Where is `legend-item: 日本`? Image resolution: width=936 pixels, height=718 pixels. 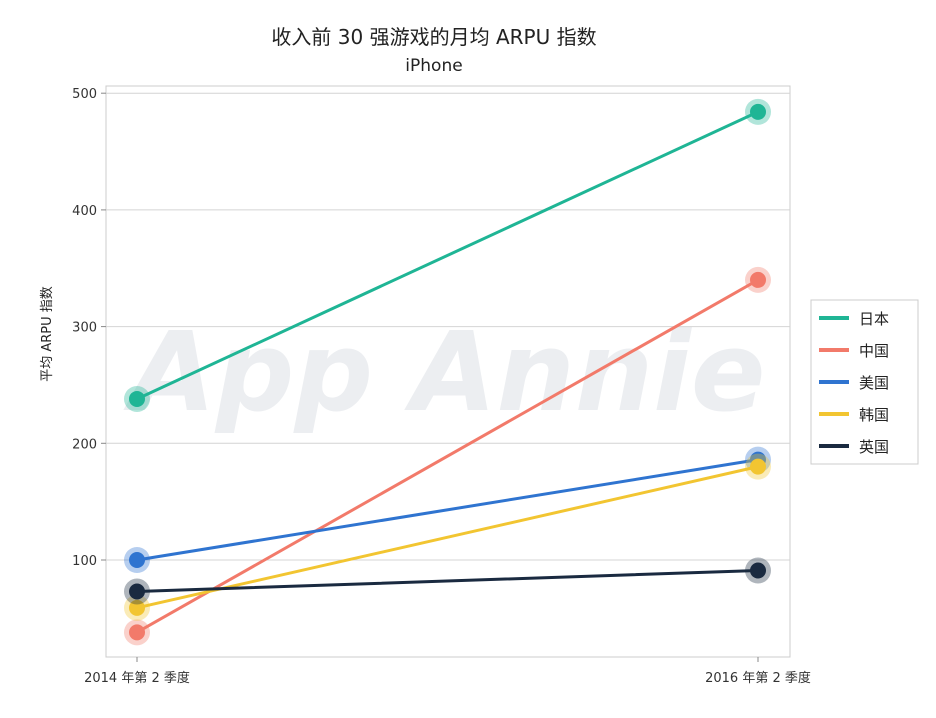 legend-item: 日本 is located at coordinates (854, 319).